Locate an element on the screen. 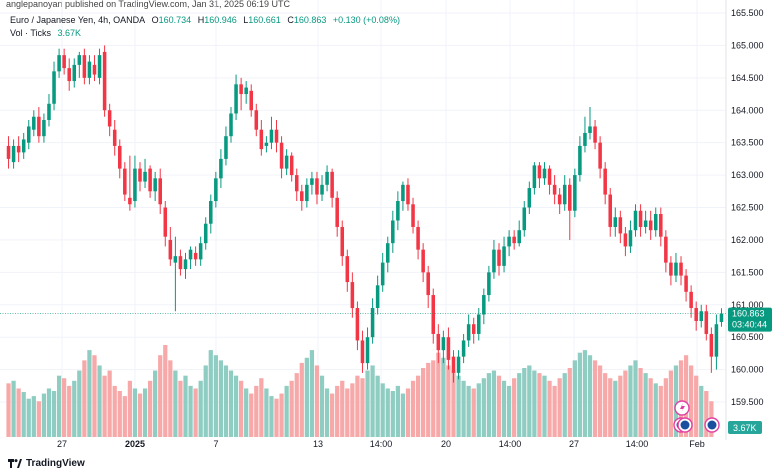 This screenshot has width=780, height=470. volume-legend: Vol · Ticks 3.67K is located at coordinates (47, 33).